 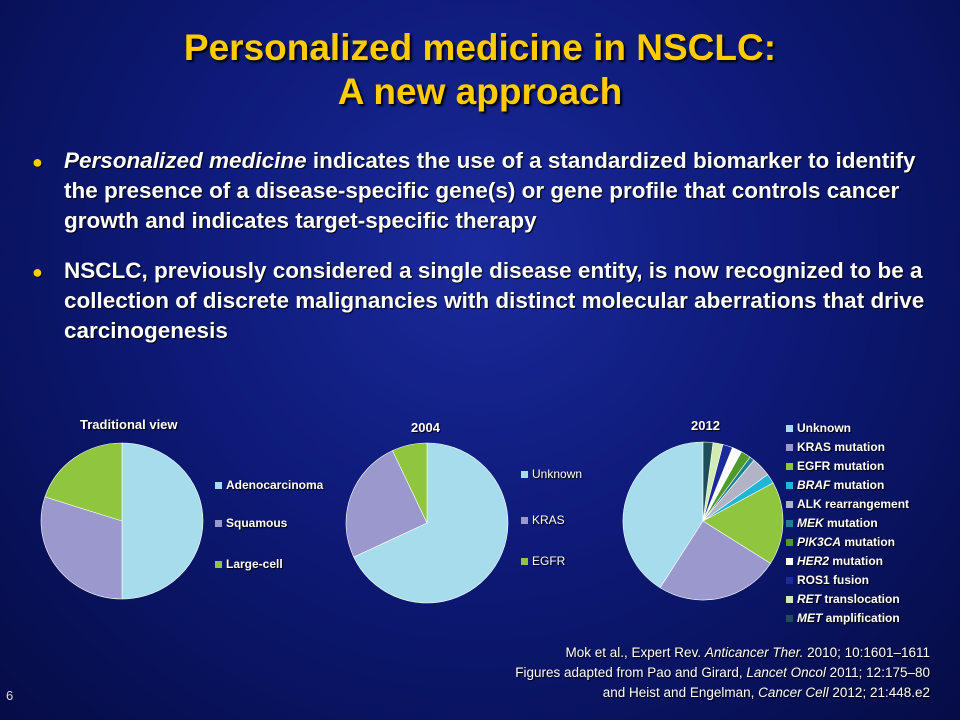 What do you see at coordinates (793, 692) in the screenshot?
I see `ref3-journal: Cancer Cell` at bounding box center [793, 692].